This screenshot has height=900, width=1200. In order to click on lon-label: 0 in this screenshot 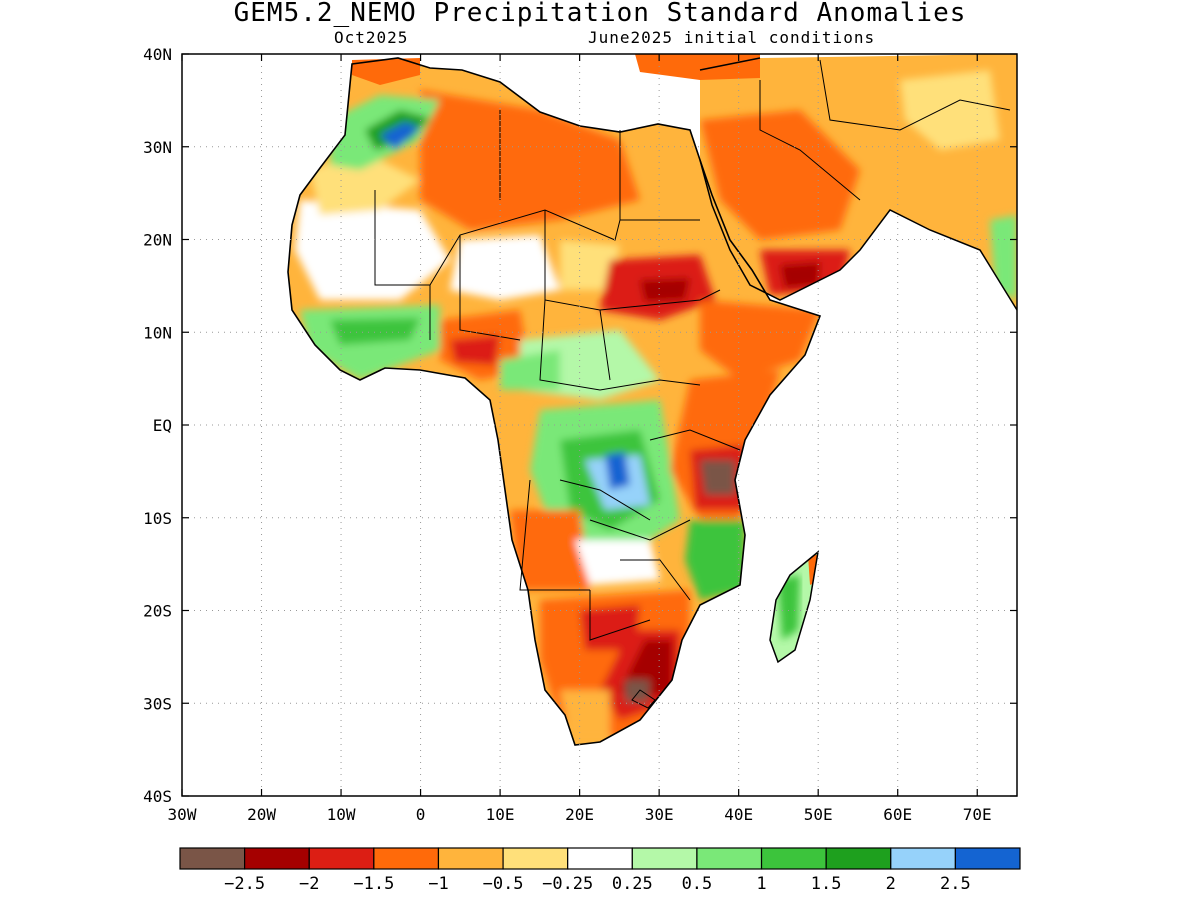, I will do `click(421, 814)`.